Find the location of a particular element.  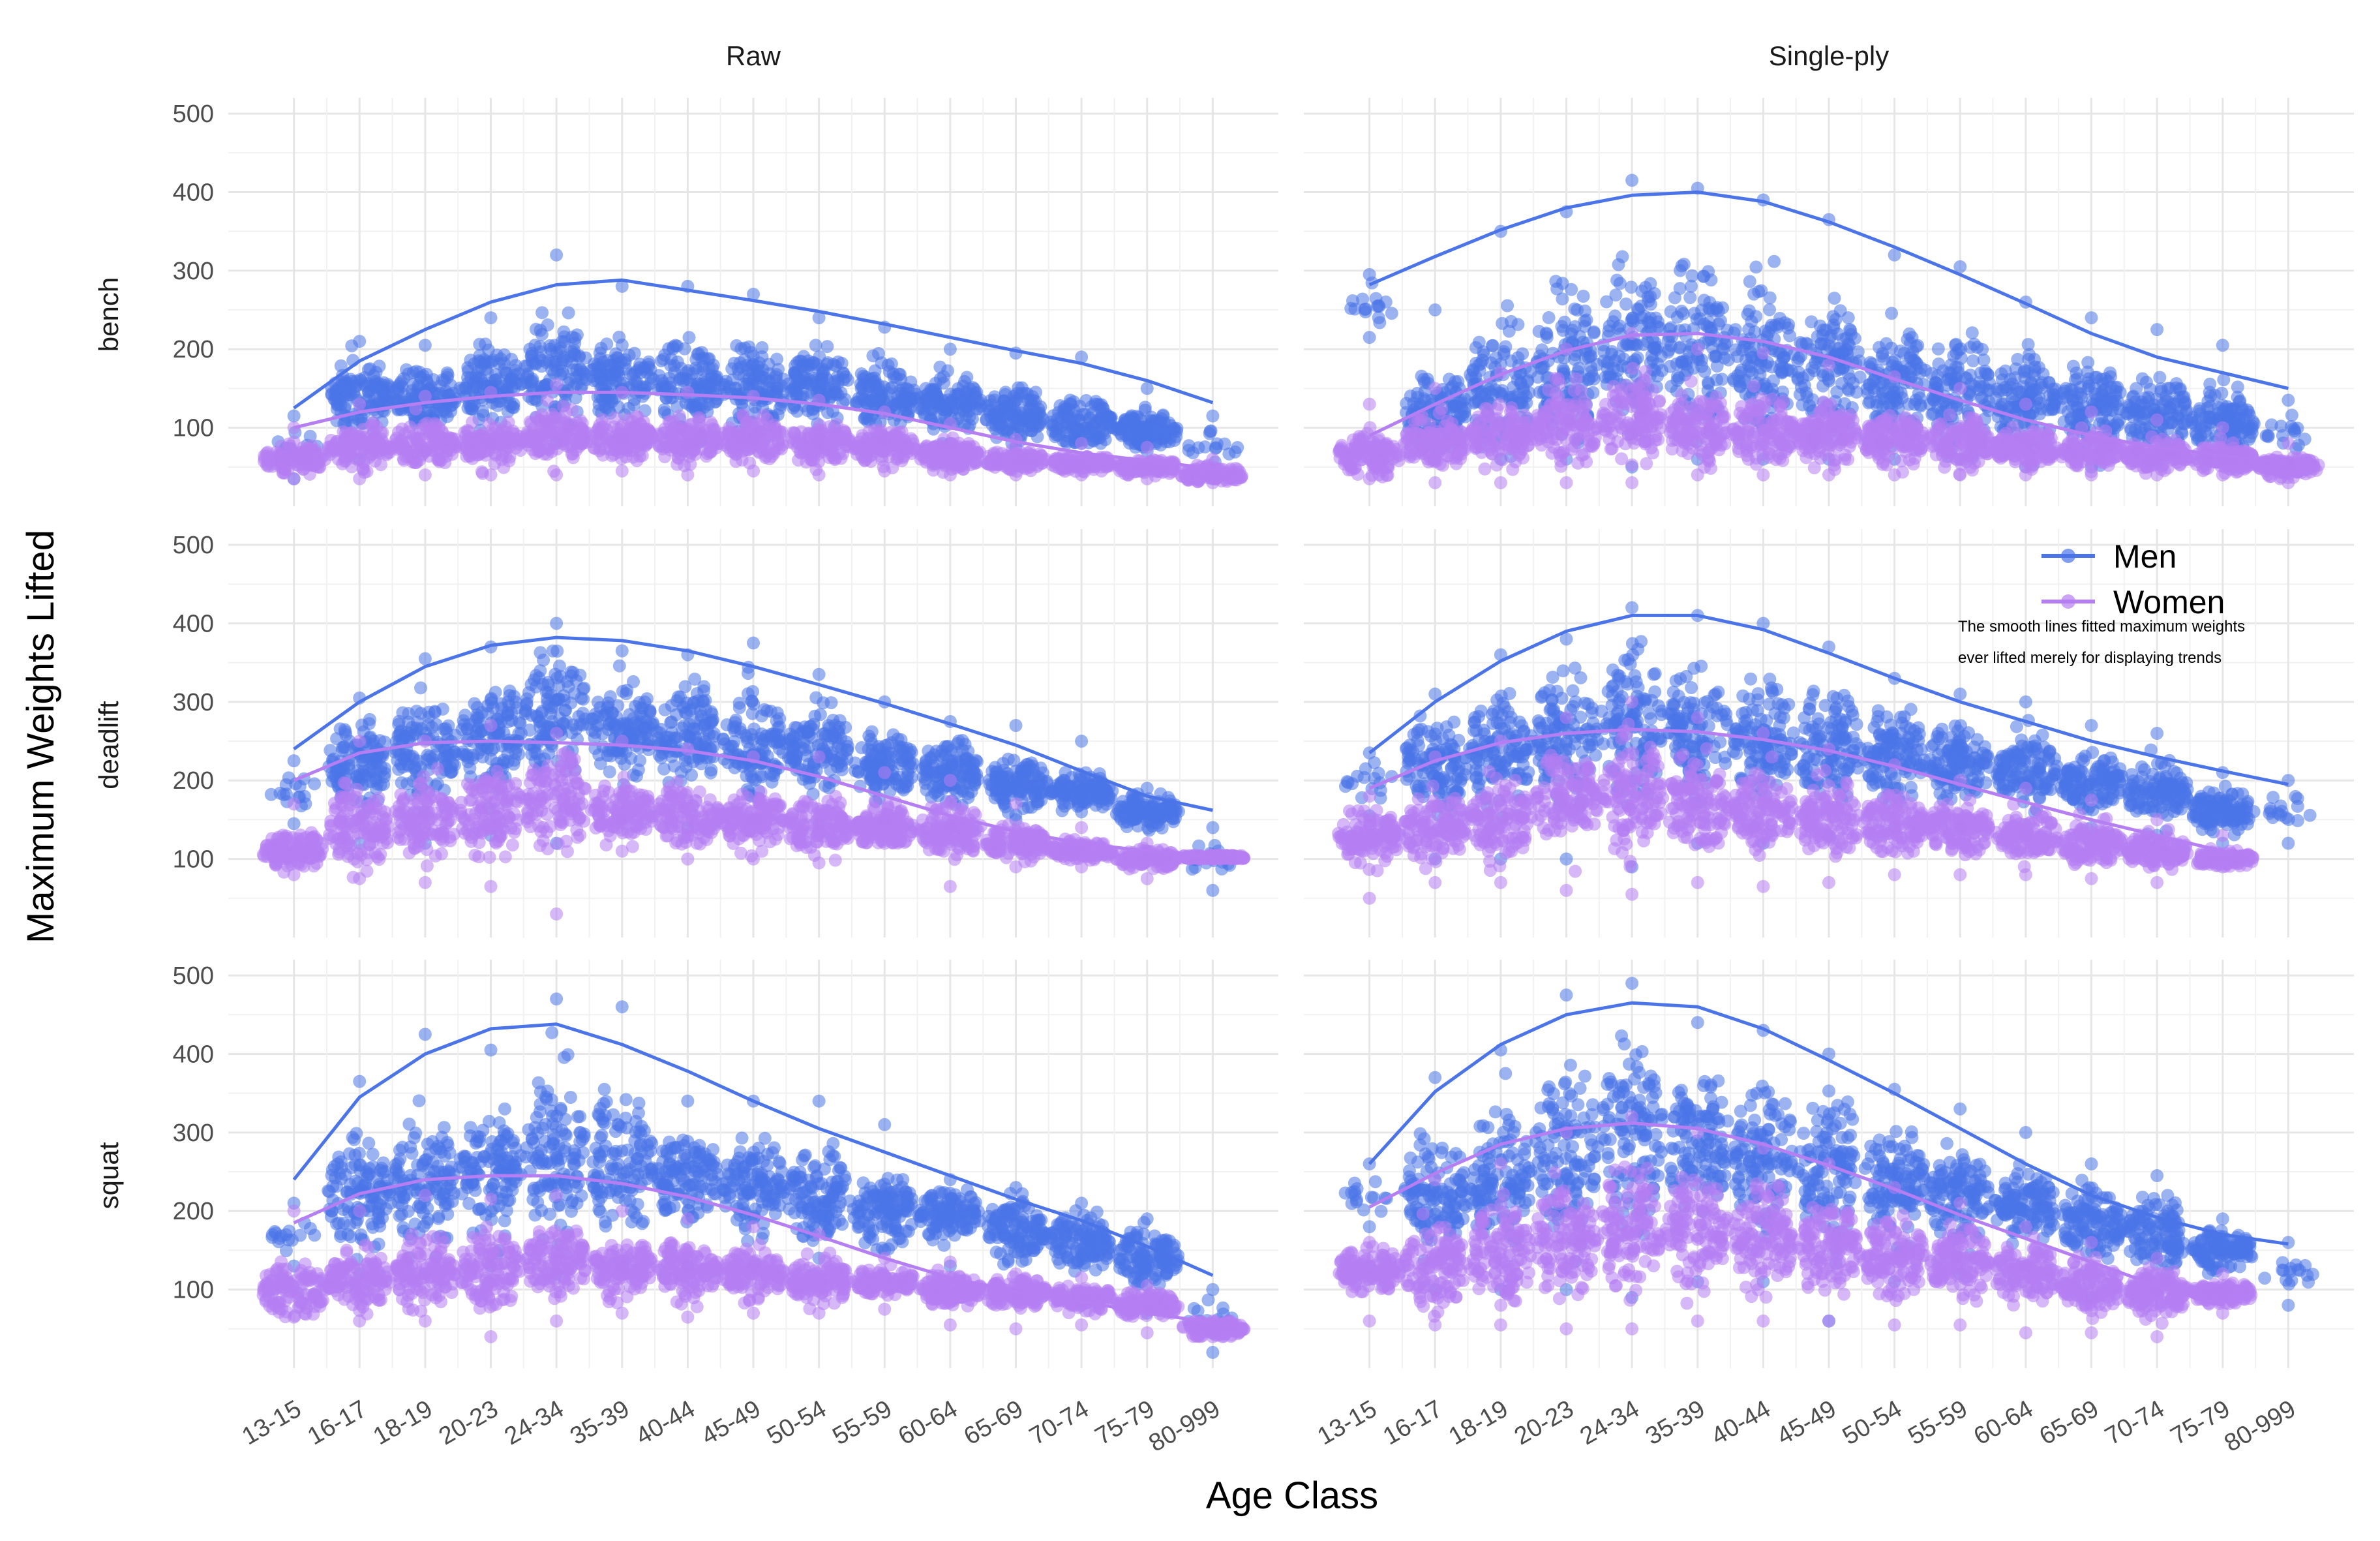

y-tick-label: 100 is located at coordinates (193, 428).